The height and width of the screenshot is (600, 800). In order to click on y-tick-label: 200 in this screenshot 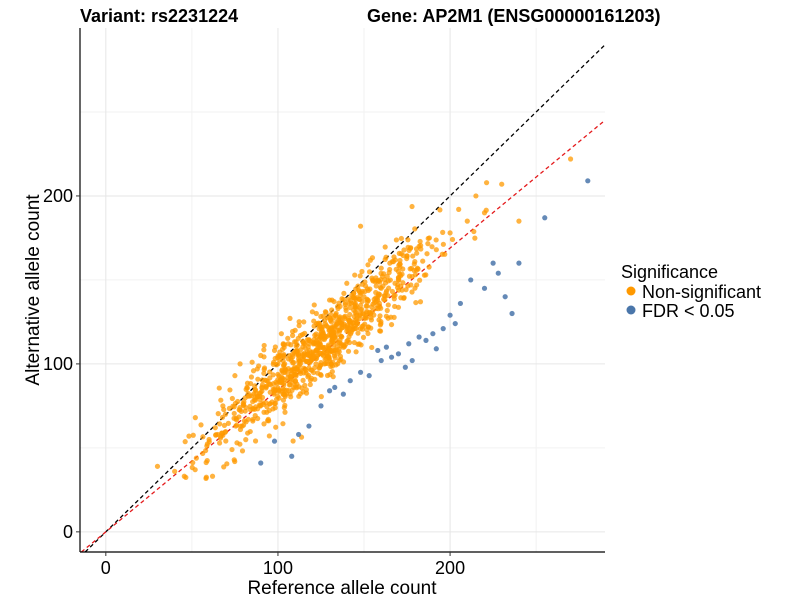, I will do `click(58, 196)`.